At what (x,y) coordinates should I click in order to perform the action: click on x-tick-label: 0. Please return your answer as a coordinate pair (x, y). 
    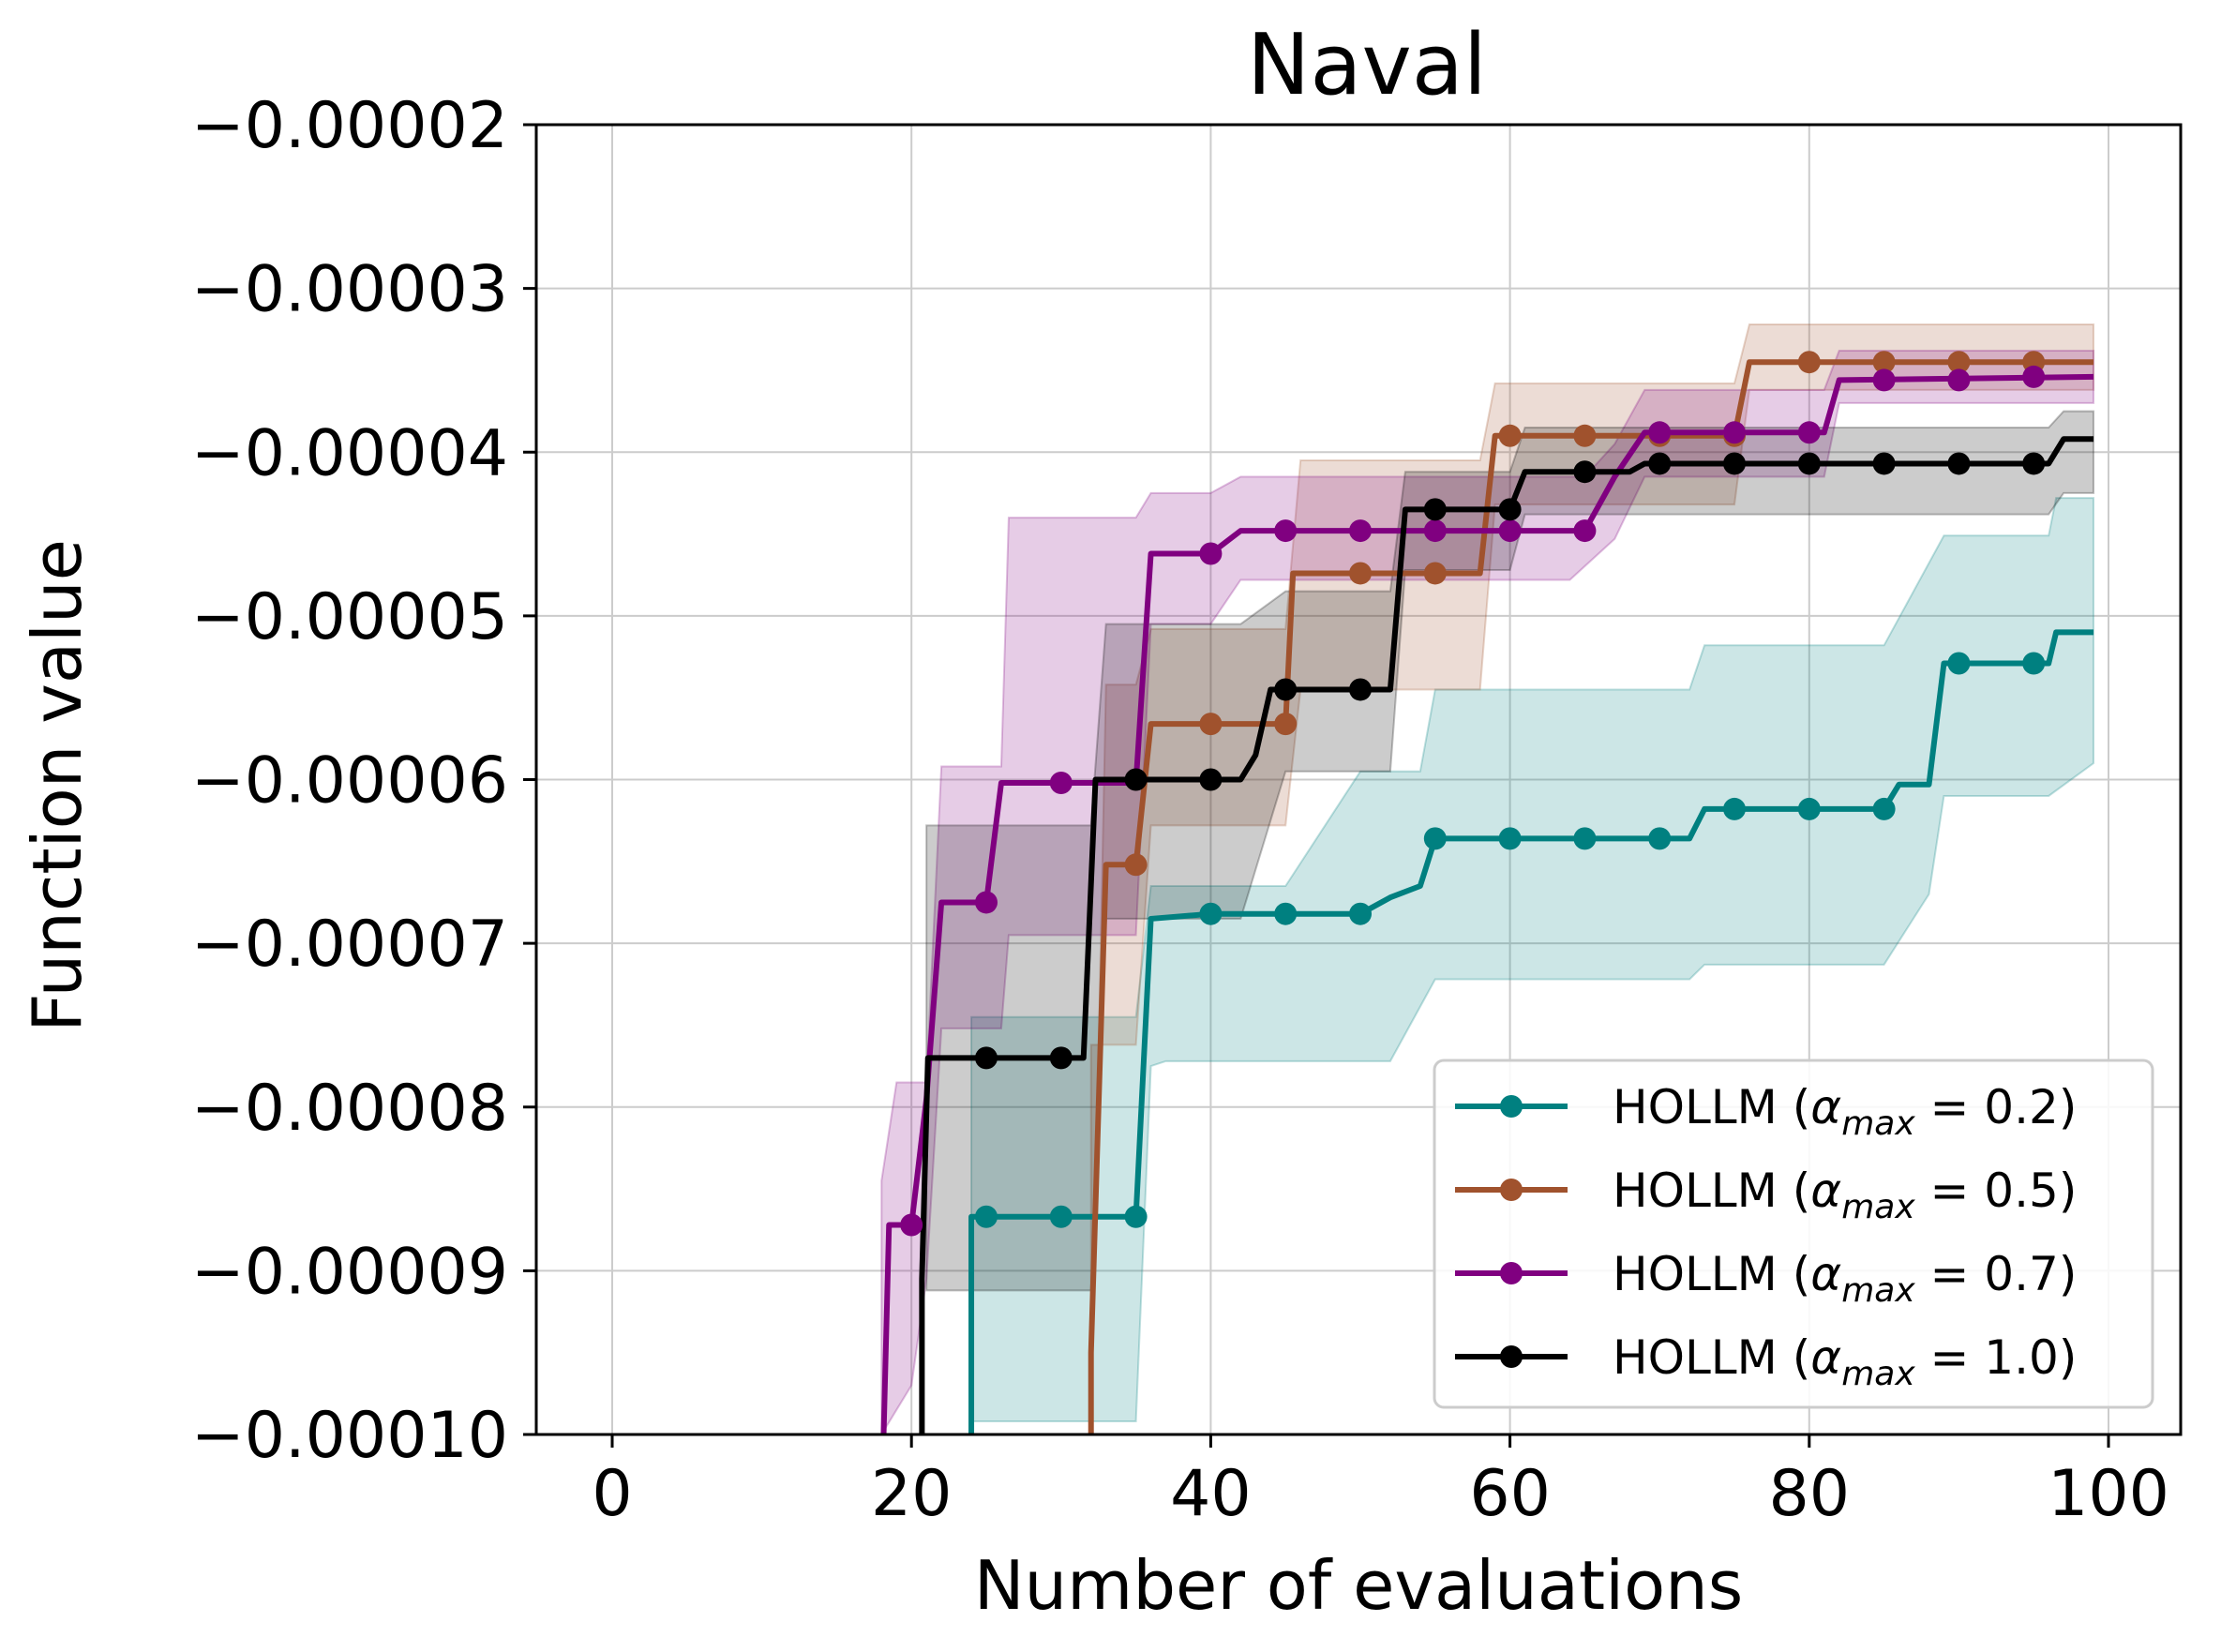
    Looking at the image, I should click on (612, 1494).